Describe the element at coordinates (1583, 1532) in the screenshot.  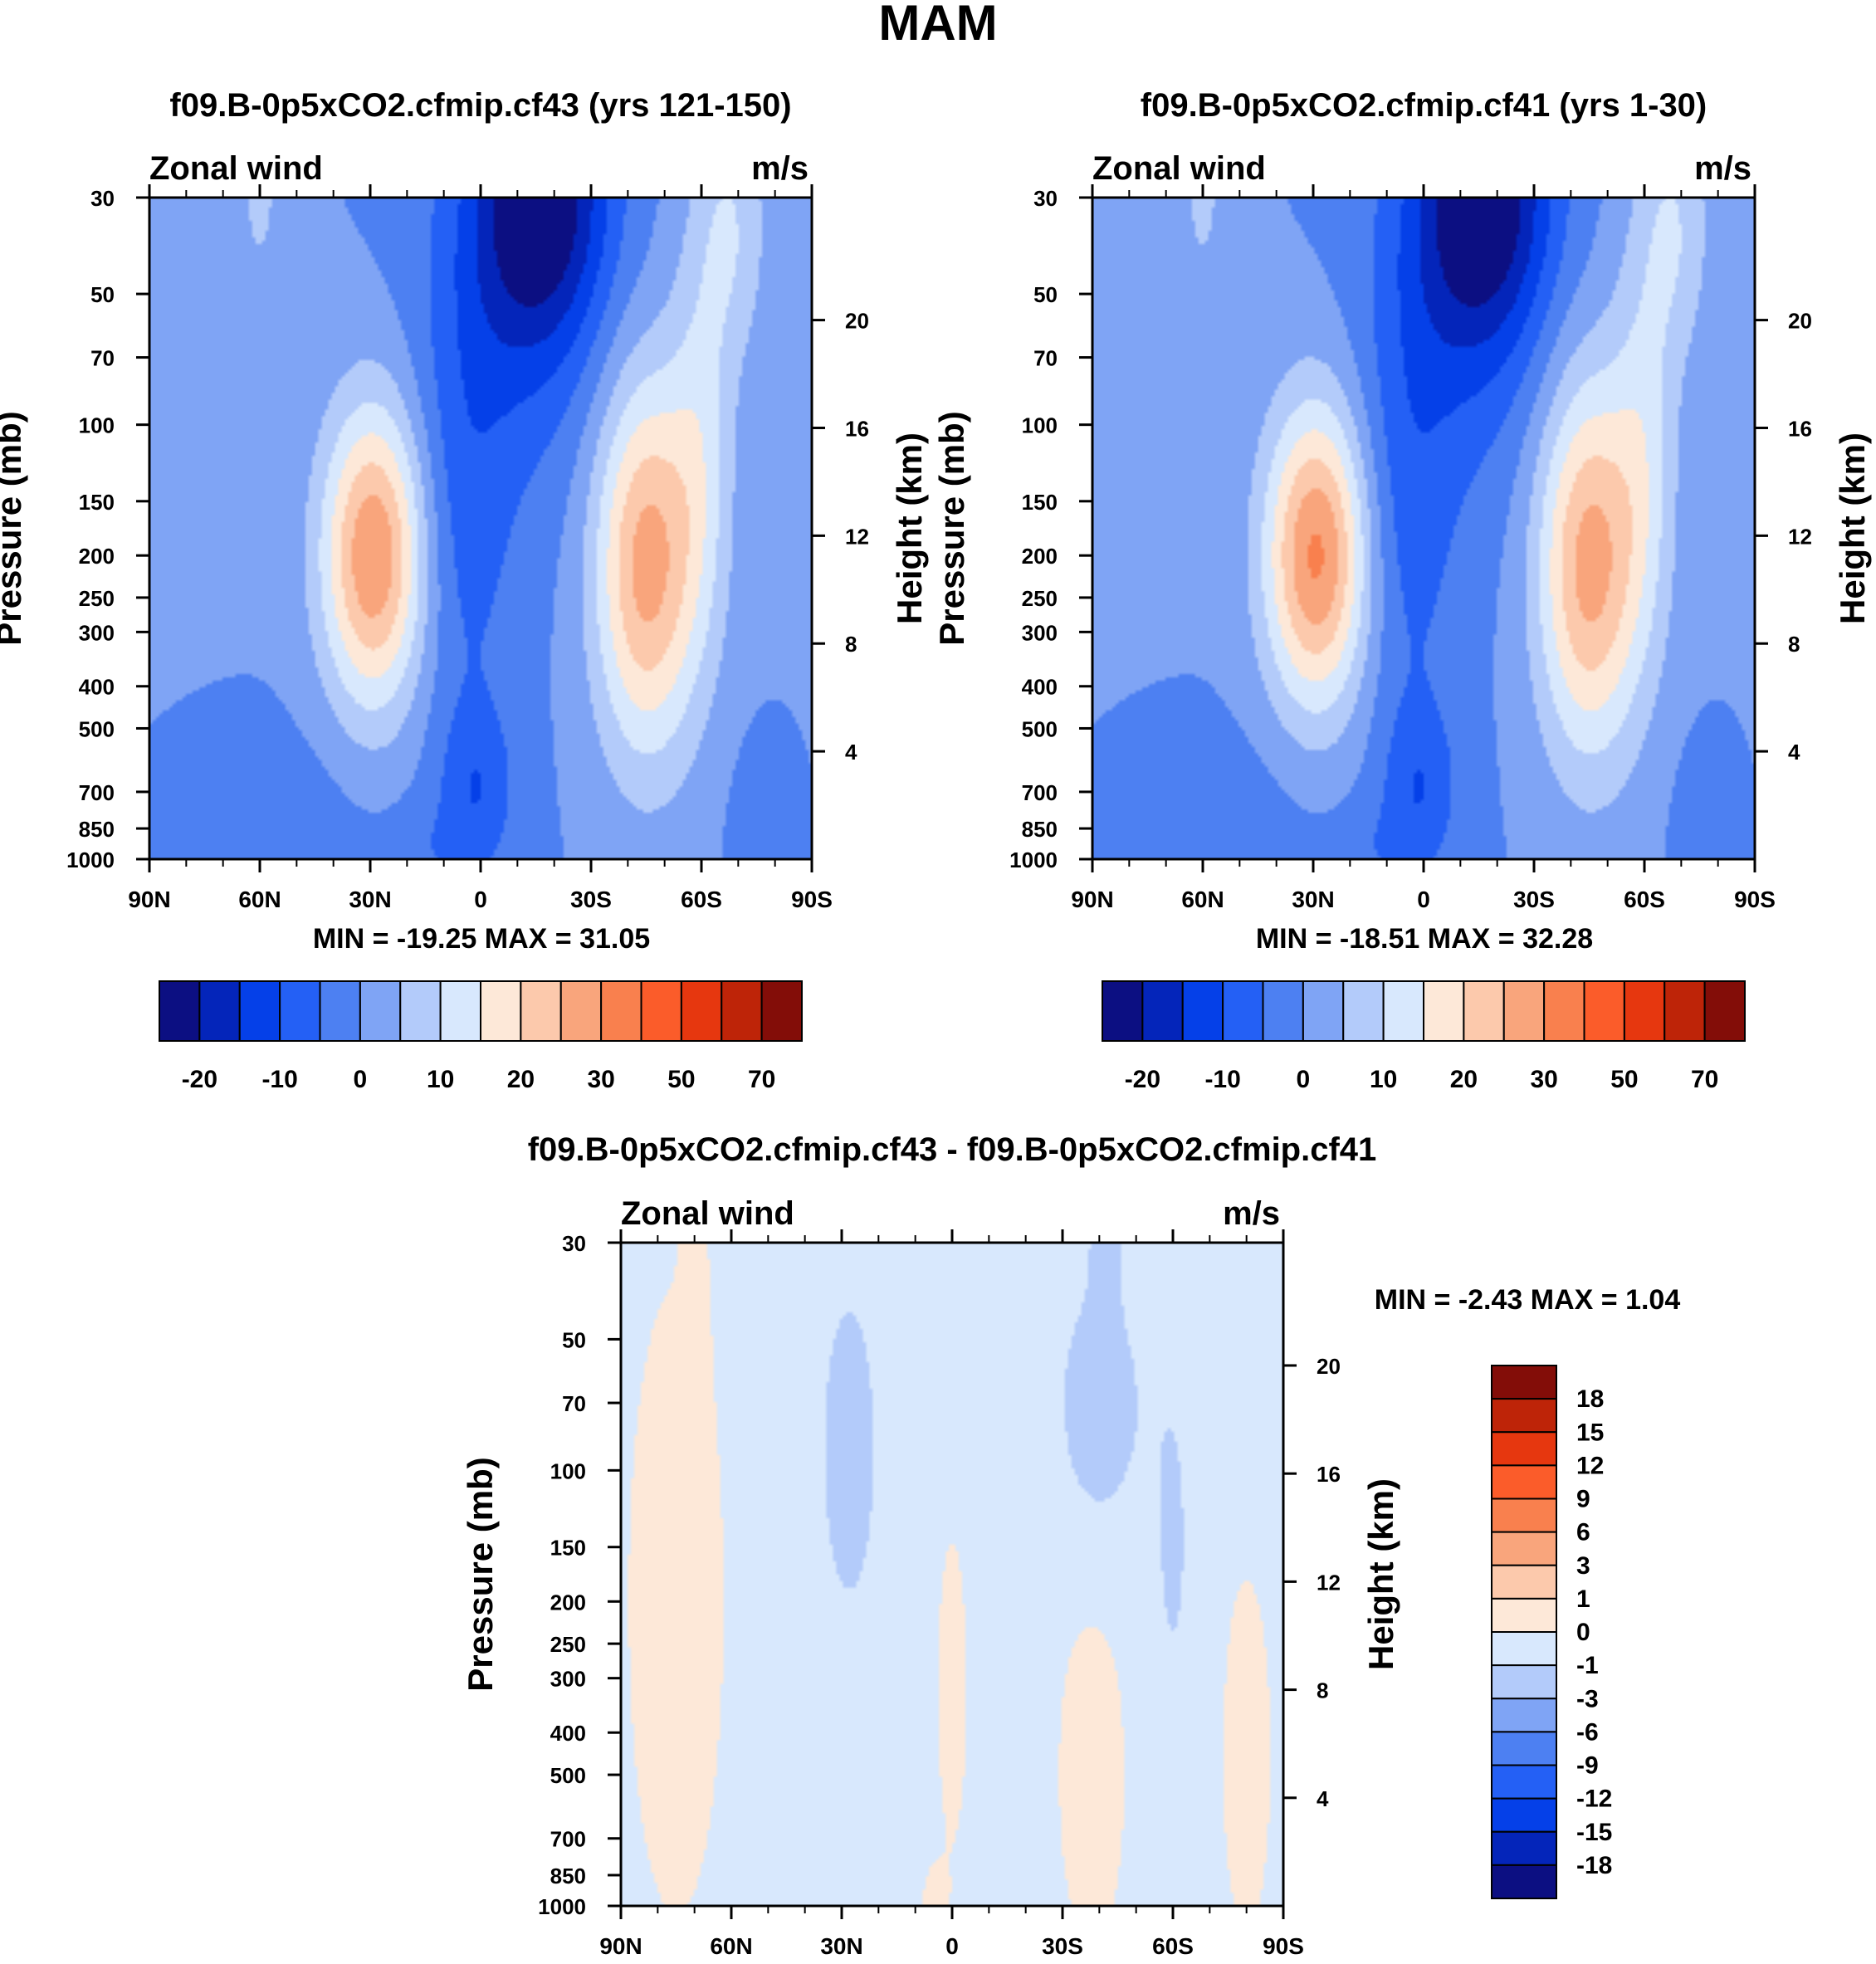
I see `colorbar-label: 6` at that location.